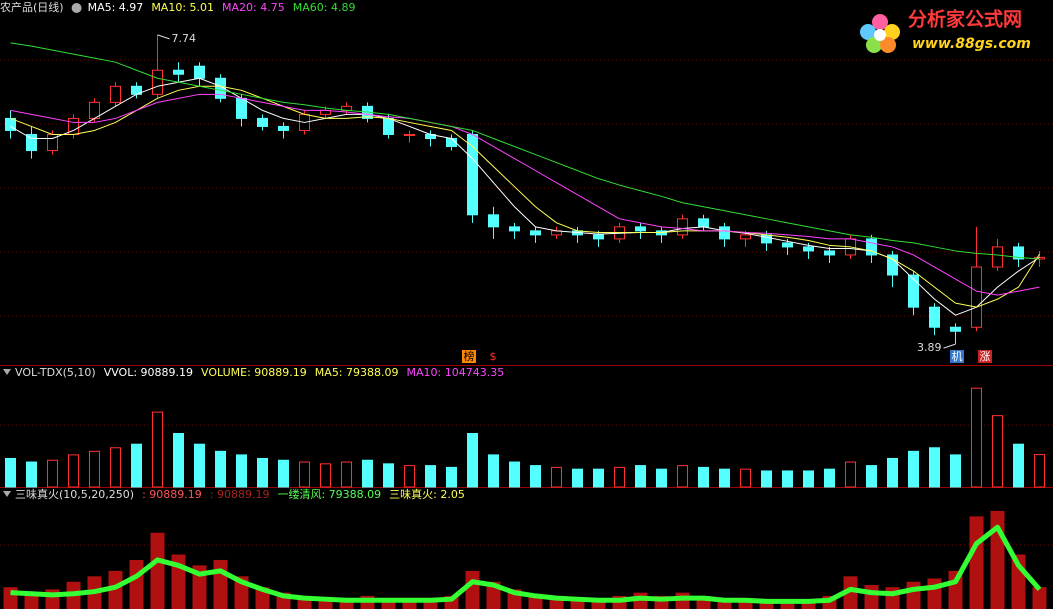  Describe the element at coordinates (254, 372) in the screenshot. I see `legend-label: VOLUME: 90889.19` at that location.